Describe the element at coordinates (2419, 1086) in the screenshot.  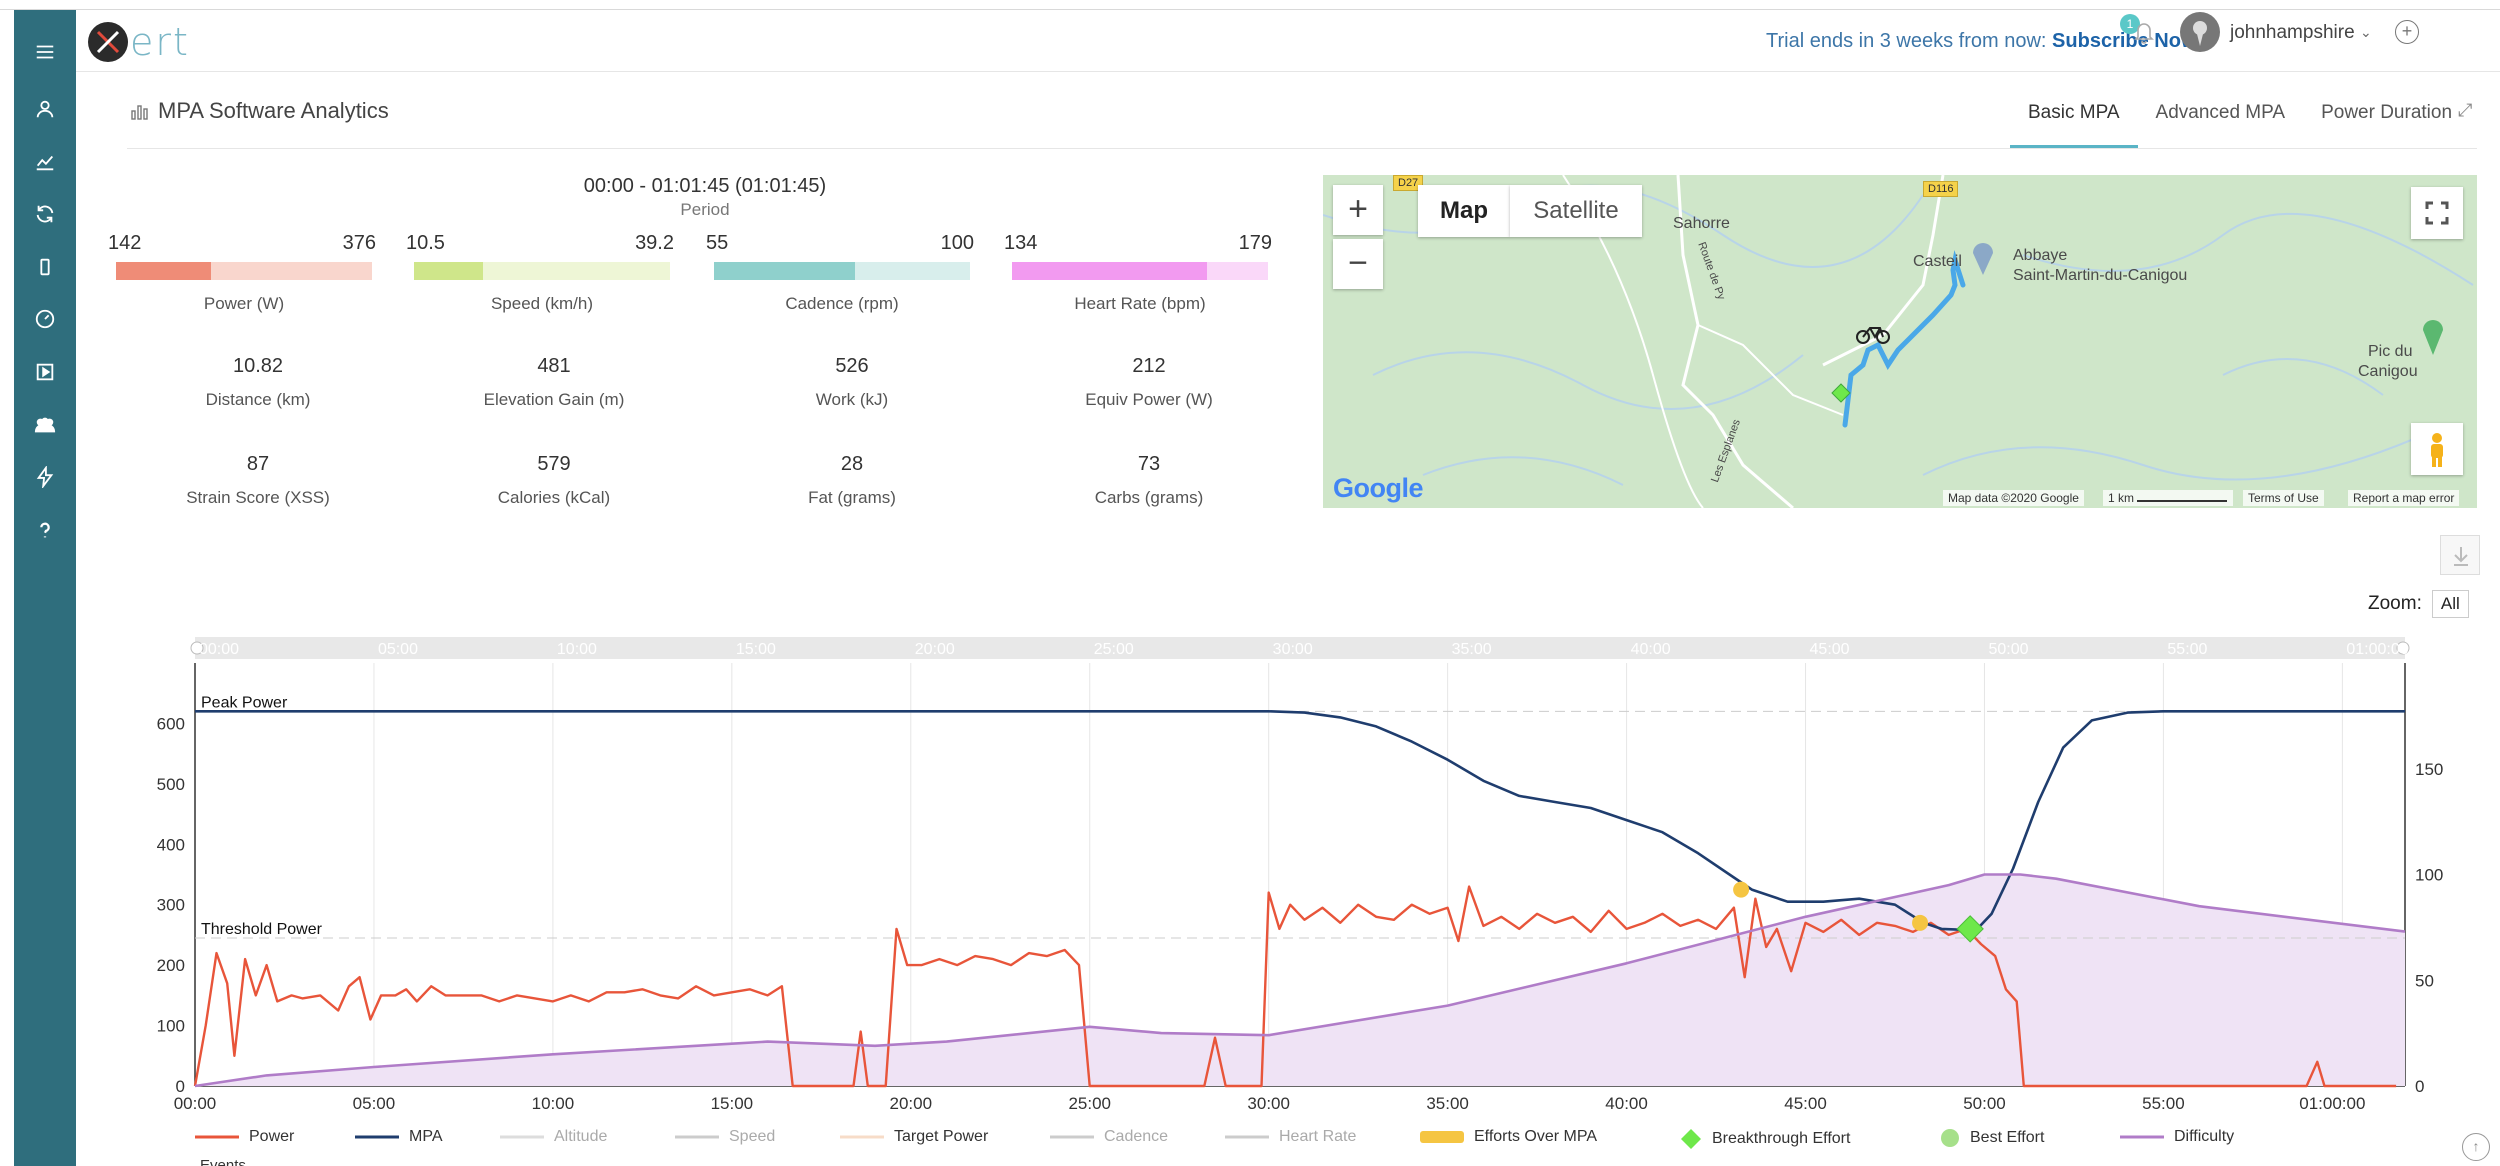
I see `y-right-tick-label: 0` at that location.